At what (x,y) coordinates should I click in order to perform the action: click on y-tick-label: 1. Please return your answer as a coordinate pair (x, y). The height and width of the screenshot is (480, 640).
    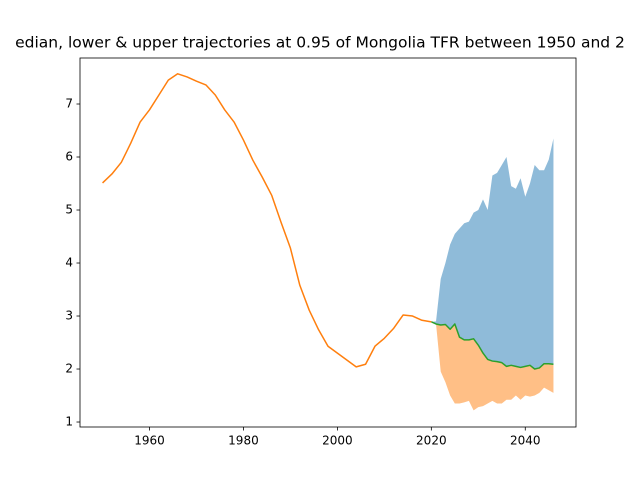
    Looking at the image, I should click on (69, 422).